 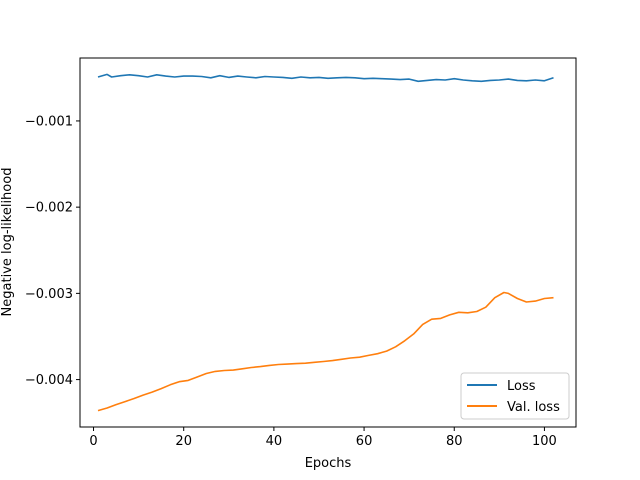 I want to click on legend: Loss Val. loss, so click(x=515, y=396).